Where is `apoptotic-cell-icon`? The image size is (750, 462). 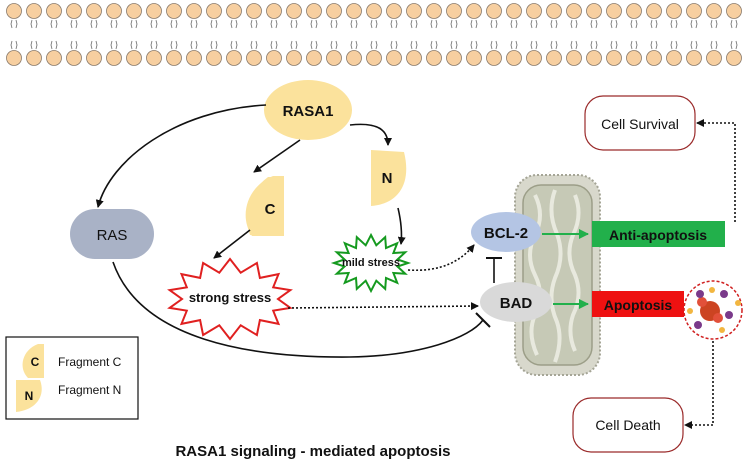 apoptotic-cell-icon is located at coordinates (713, 310).